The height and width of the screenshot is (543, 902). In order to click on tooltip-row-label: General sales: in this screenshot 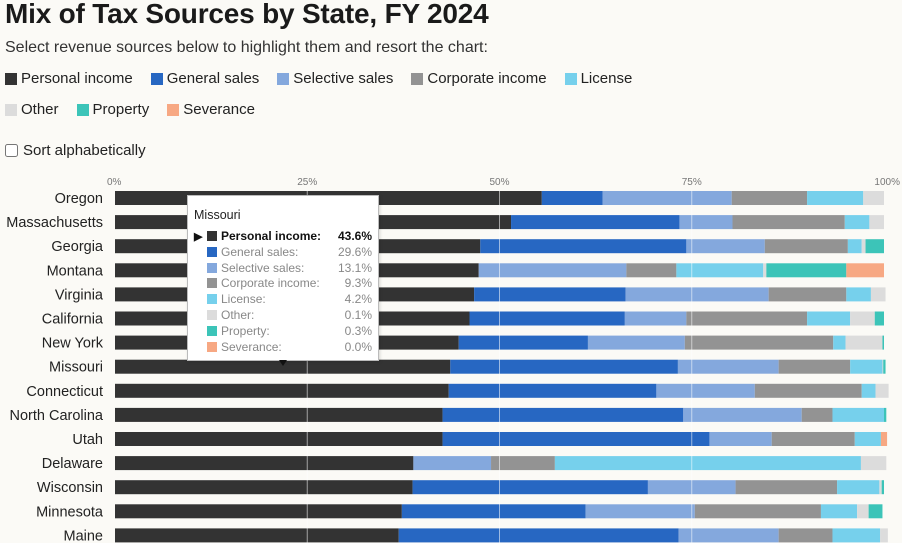, I will do `click(260, 251)`.